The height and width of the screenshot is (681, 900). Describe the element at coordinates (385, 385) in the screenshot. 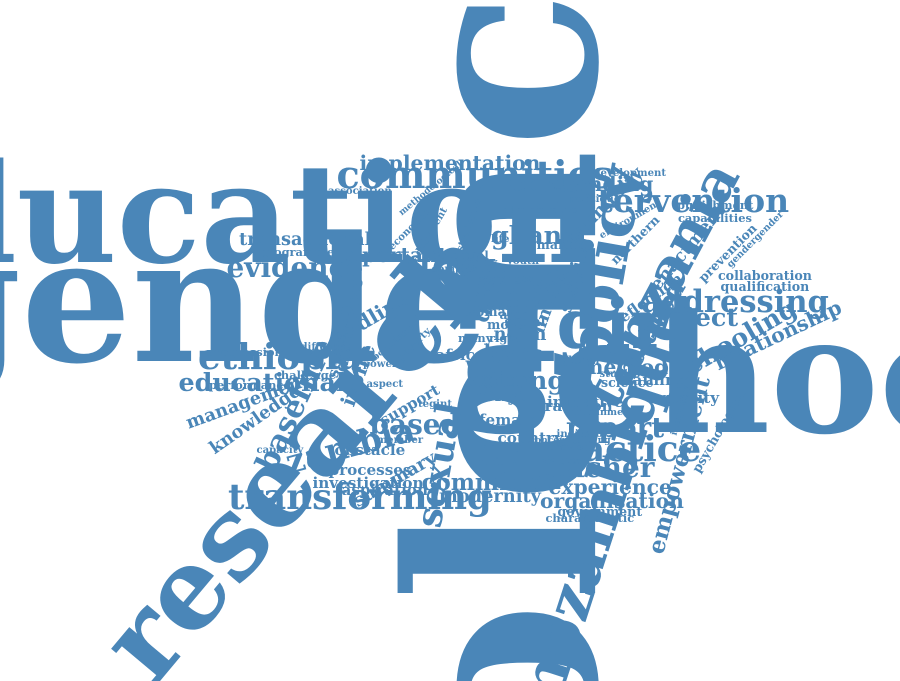

I see `word-aspect: aspect` at that location.